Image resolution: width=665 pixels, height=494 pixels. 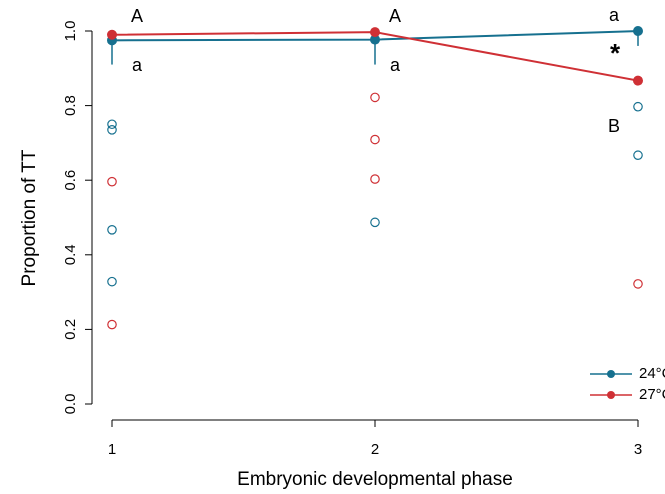 I want to click on legend-label: 24°C, so click(x=652, y=373).